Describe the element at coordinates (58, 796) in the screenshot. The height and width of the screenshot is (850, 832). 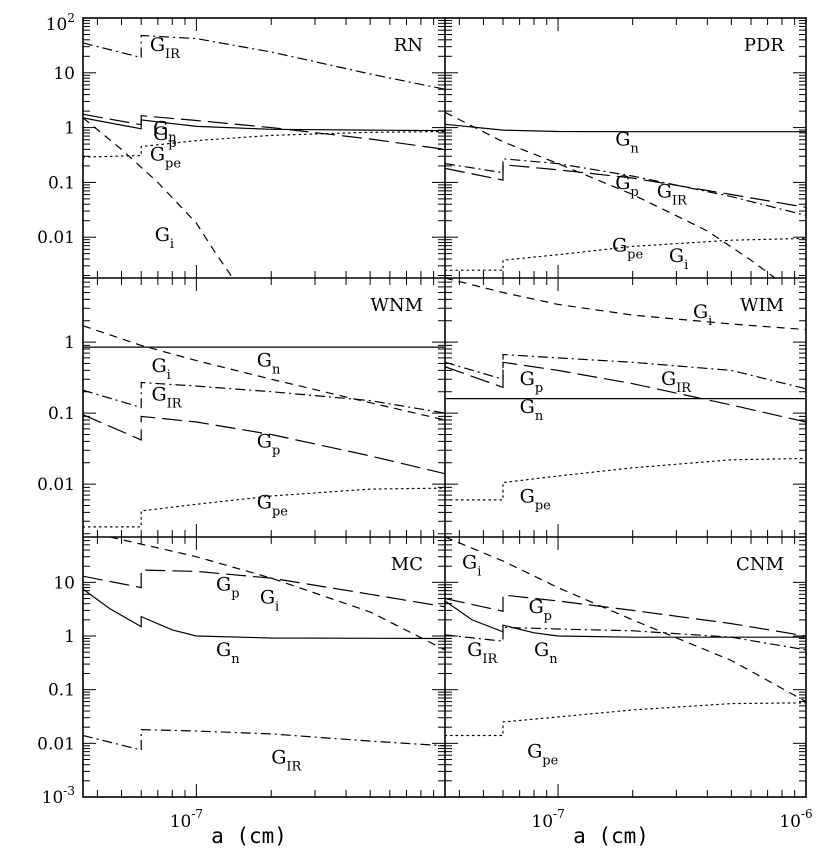
I see `y-tick-label: 10⁻³` at that location.